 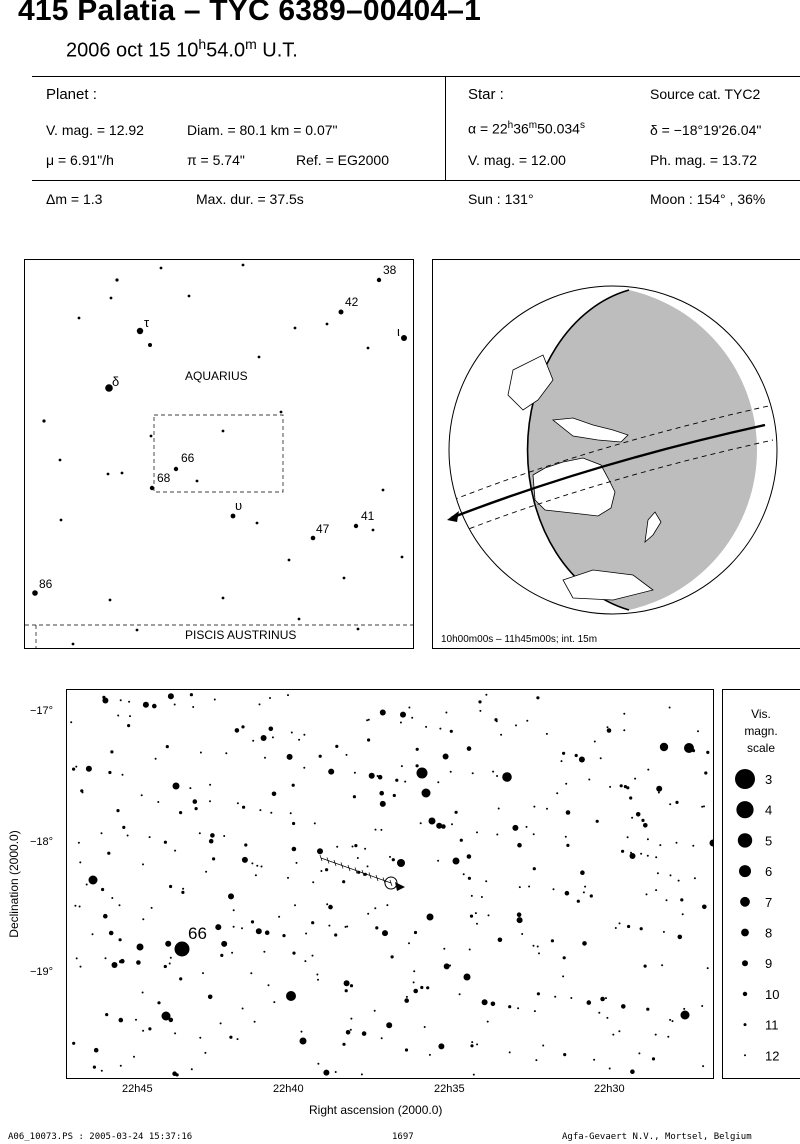 I want to click on scale-magnitude-label: 3, so click(x=768, y=779).